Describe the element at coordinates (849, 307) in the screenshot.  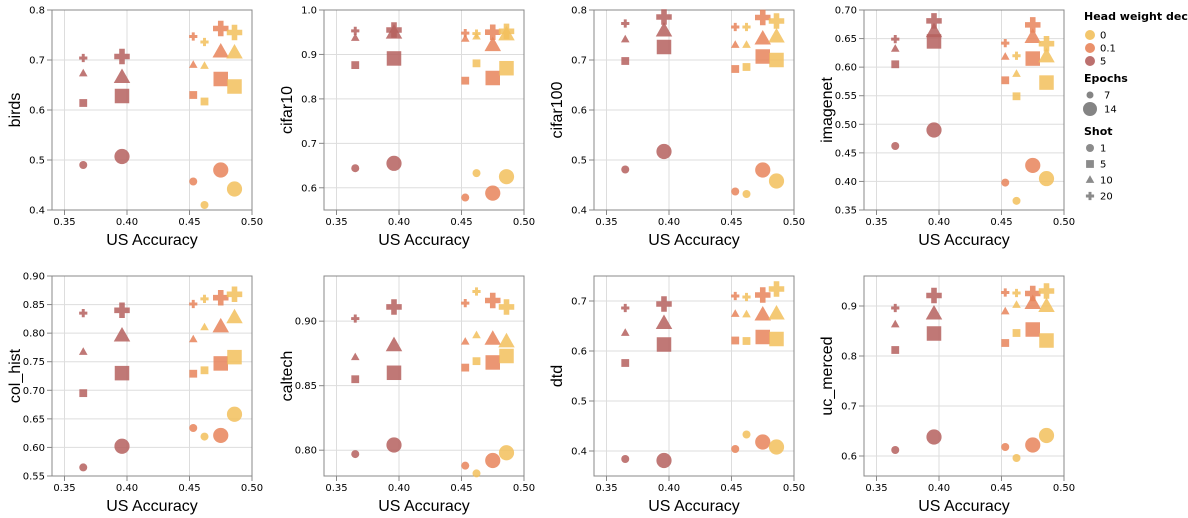
I see `y-tick-label: 0.9` at that location.